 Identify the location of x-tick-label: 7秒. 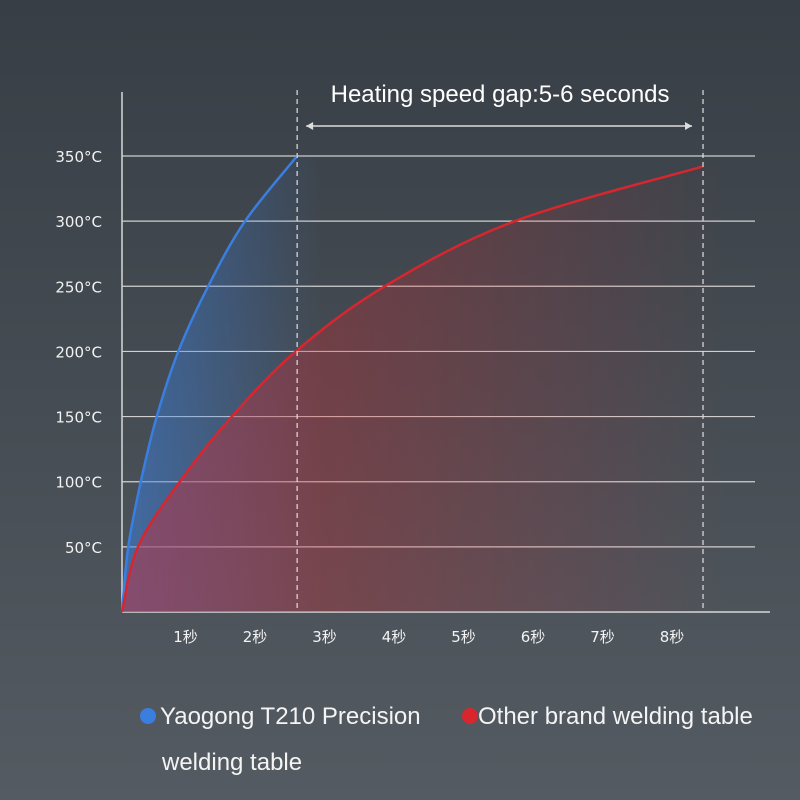
(602, 637).